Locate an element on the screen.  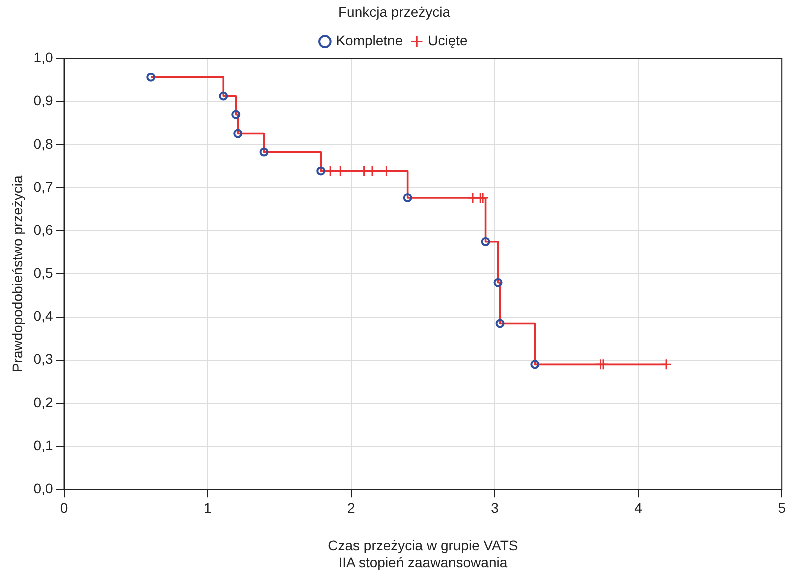
x-tick-label: 1 is located at coordinates (208, 508).